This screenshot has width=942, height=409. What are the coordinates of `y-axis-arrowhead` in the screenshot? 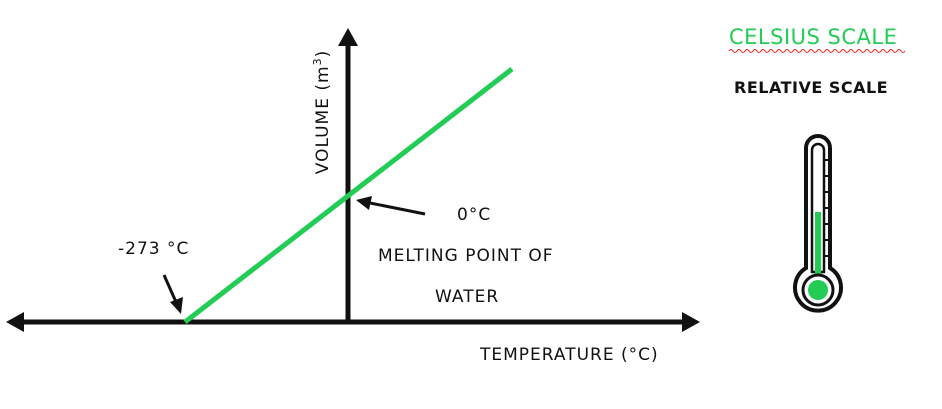 It's located at (348, 37).